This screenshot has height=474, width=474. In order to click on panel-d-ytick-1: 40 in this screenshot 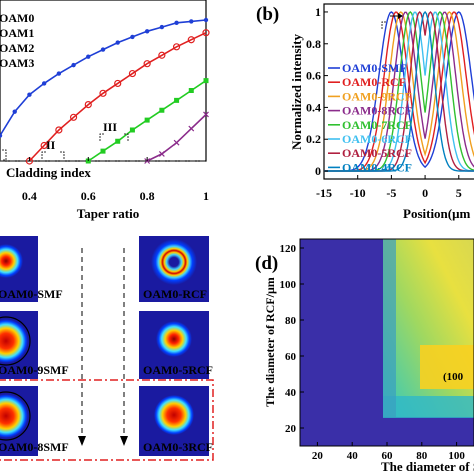, I will do `click(291, 393)`.